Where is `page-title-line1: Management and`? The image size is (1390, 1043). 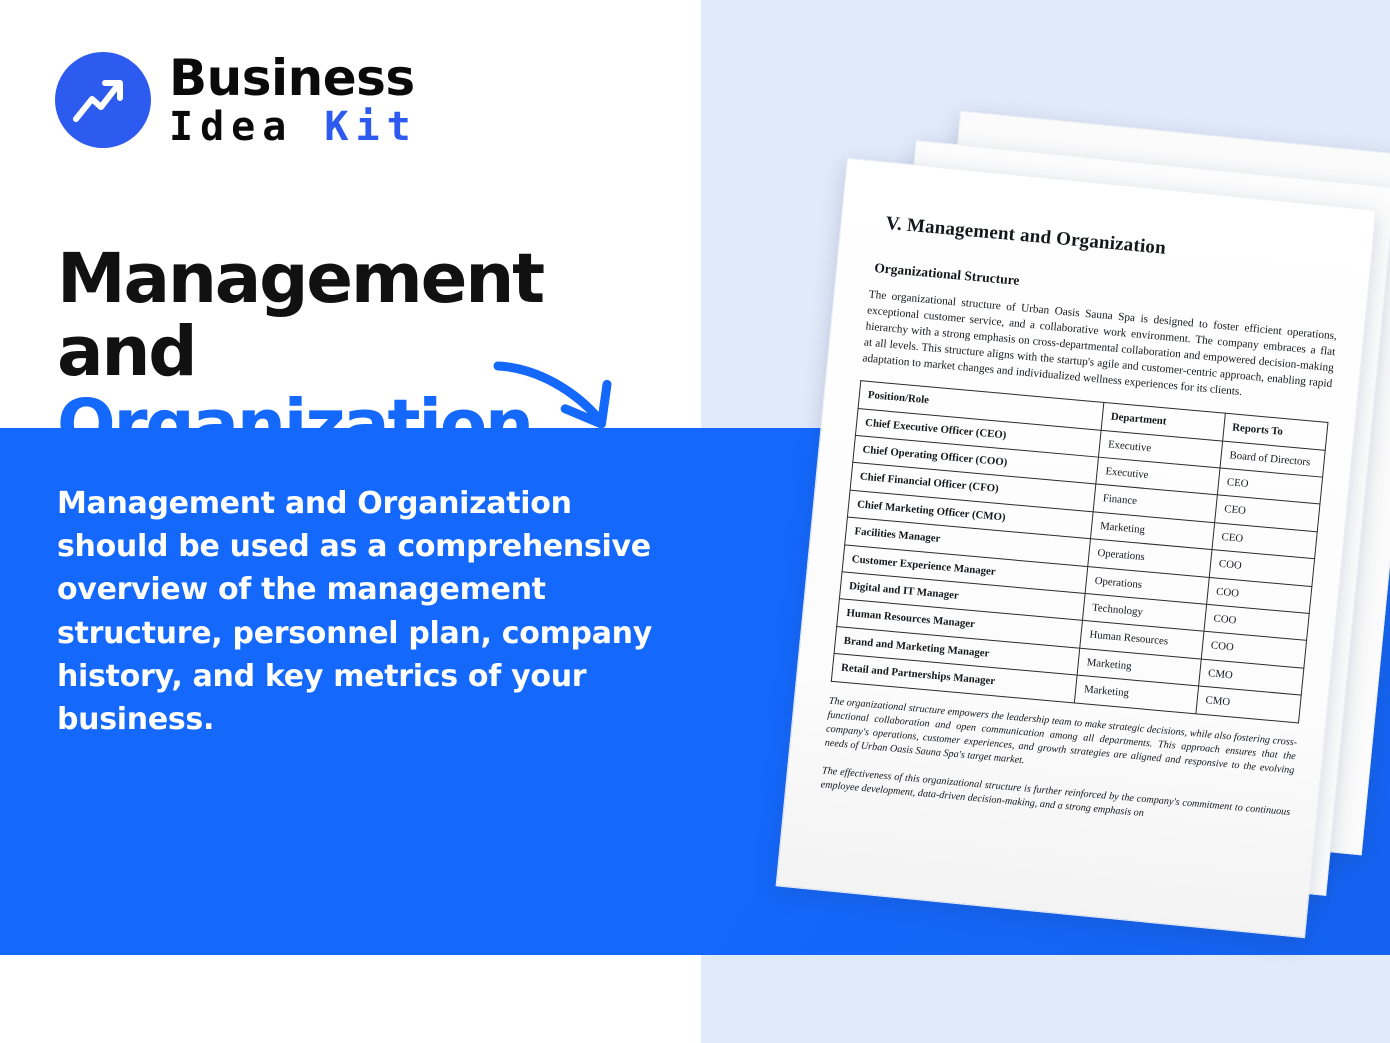 page-title-line1: Management and is located at coordinates (301, 316).